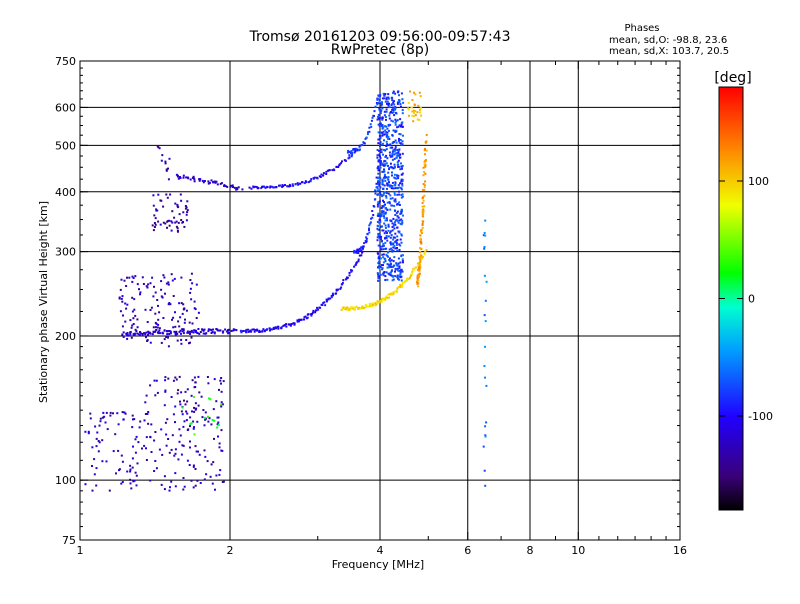 This screenshot has width=800, height=604. I want to click on y-tick-label: 600, so click(65, 107).